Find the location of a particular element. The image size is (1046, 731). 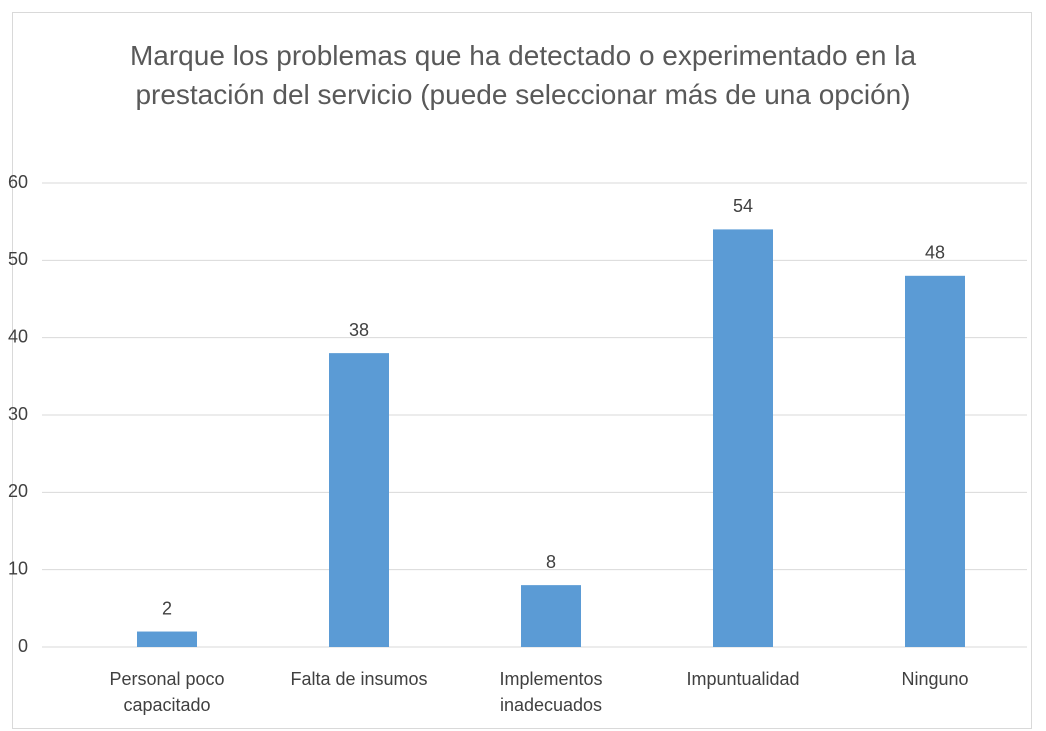

y-tick-label: 30 is located at coordinates (18, 414).